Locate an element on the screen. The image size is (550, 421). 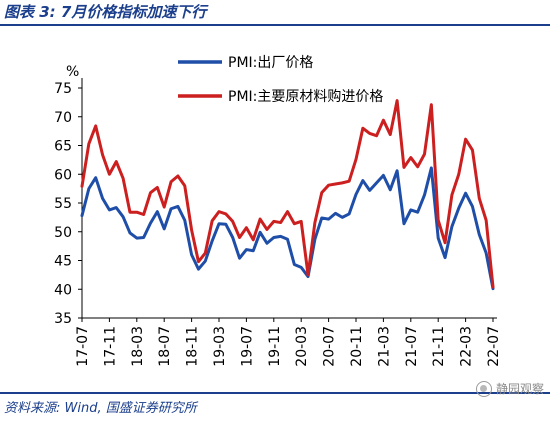
x-tick-label: 19-07 is located at coordinates (247, 346).